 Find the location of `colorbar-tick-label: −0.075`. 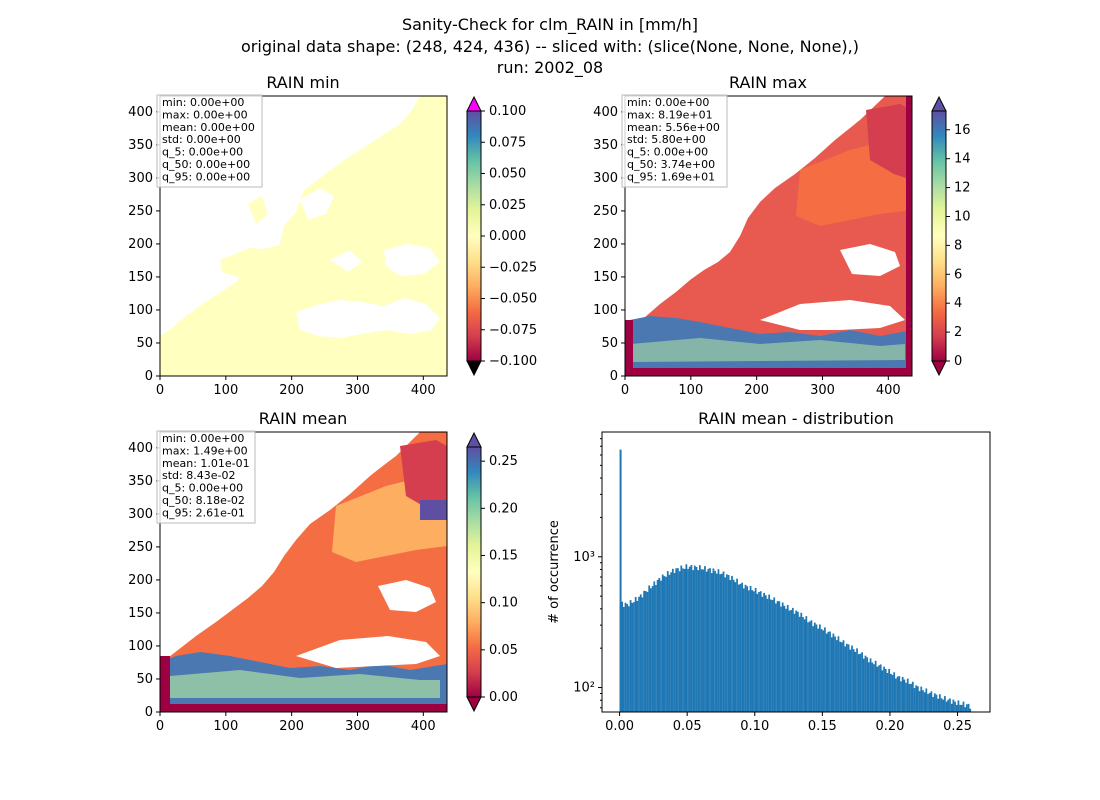

colorbar-tick-label: −0.075 is located at coordinates (513, 330).